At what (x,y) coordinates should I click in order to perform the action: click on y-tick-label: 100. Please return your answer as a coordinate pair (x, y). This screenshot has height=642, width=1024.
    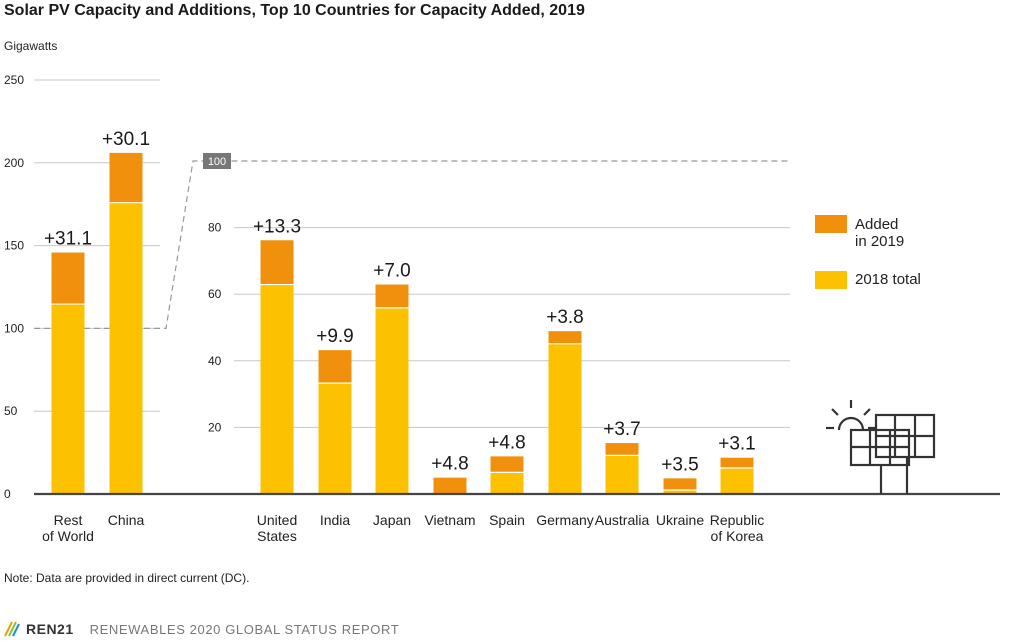
    Looking at the image, I should click on (14, 328).